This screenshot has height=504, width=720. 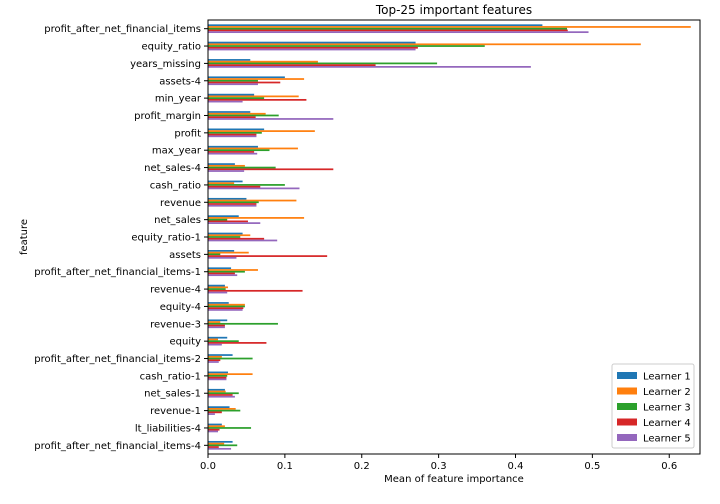 I want to click on y-tick-label: profit, so click(x=187, y=133).